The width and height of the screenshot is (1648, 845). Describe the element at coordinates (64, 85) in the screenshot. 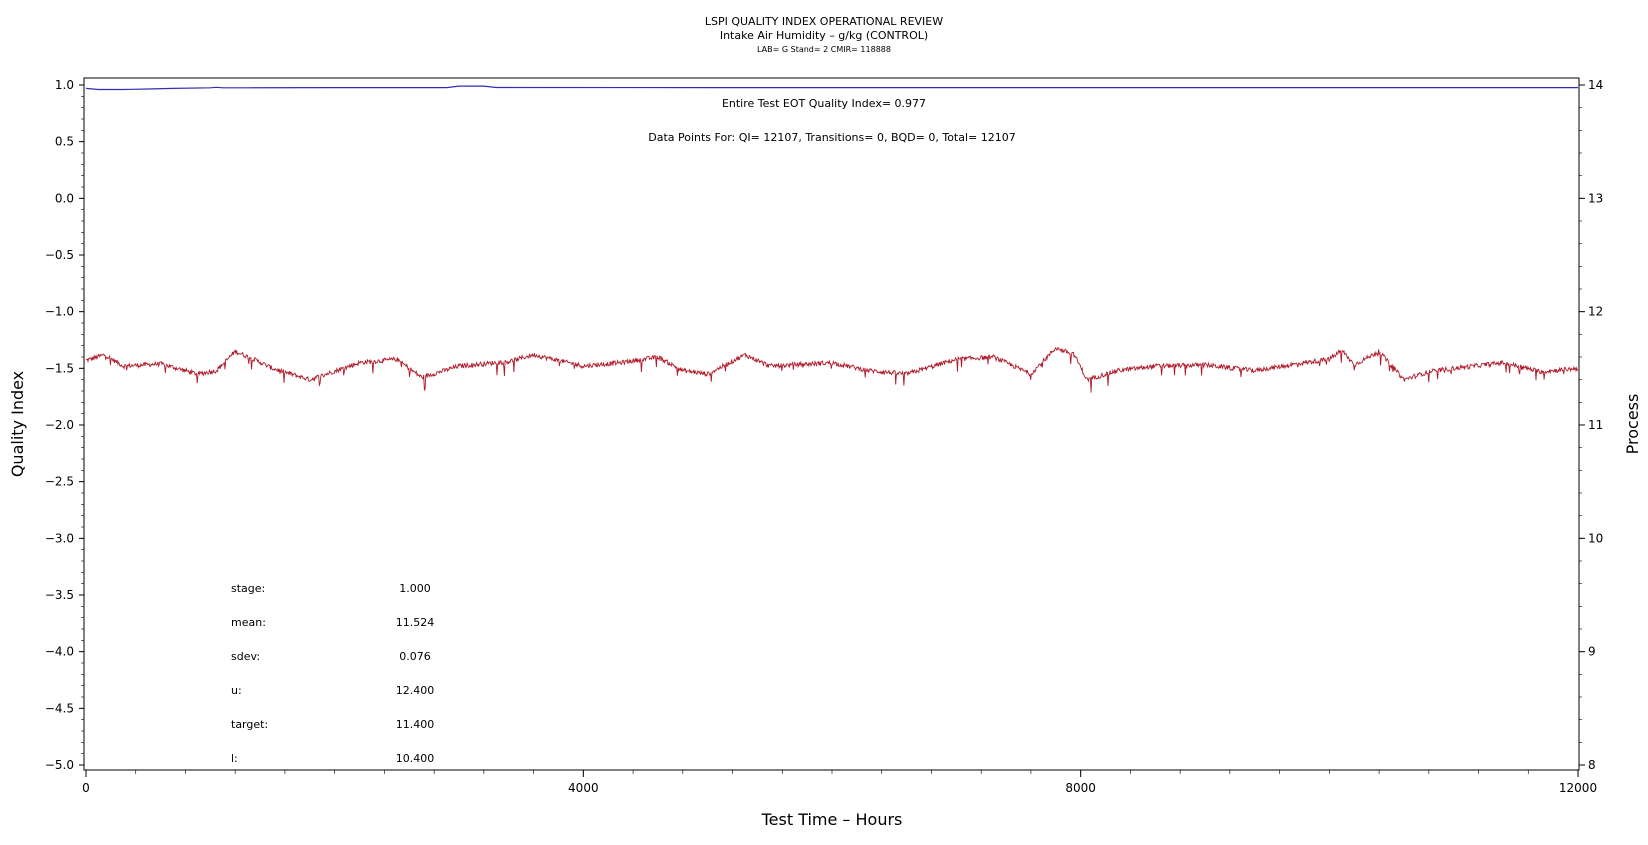

I see `y-tick-label: 1.0` at that location.